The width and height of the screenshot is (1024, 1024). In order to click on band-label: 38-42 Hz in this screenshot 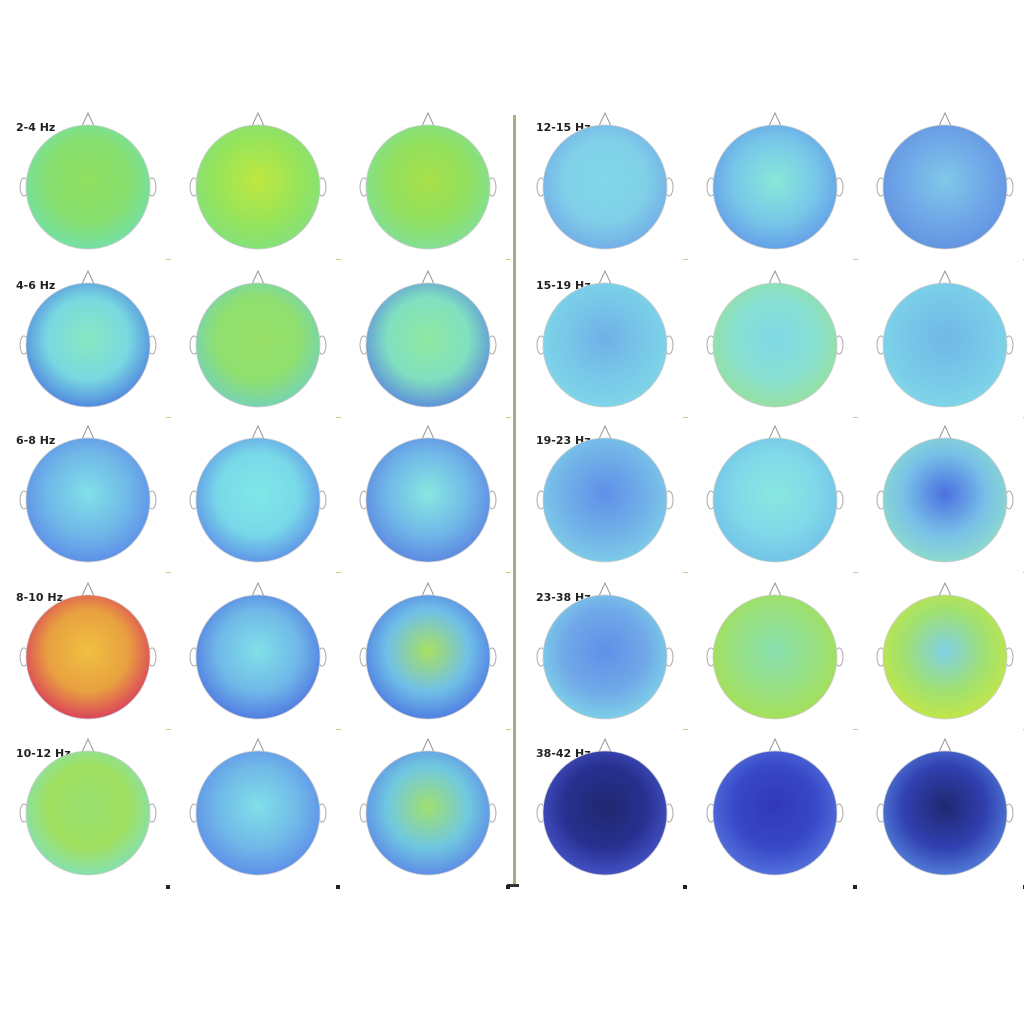, I will do `click(563, 753)`.